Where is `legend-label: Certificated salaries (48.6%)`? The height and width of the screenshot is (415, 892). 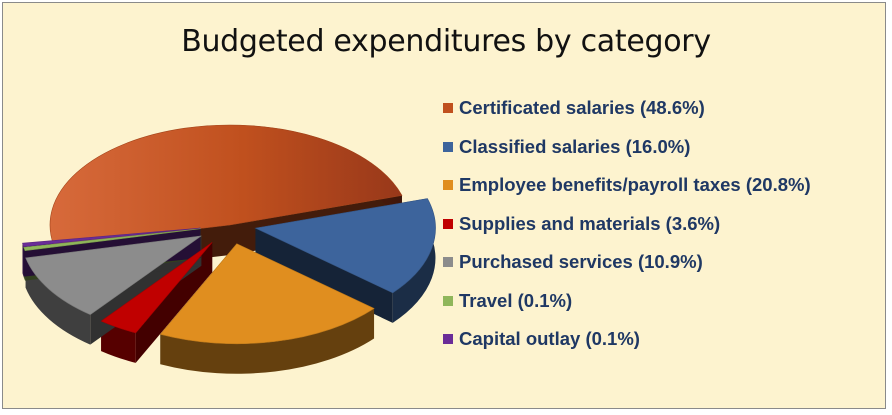
legend-label: Certificated salaries (48.6%) is located at coordinates (582, 108).